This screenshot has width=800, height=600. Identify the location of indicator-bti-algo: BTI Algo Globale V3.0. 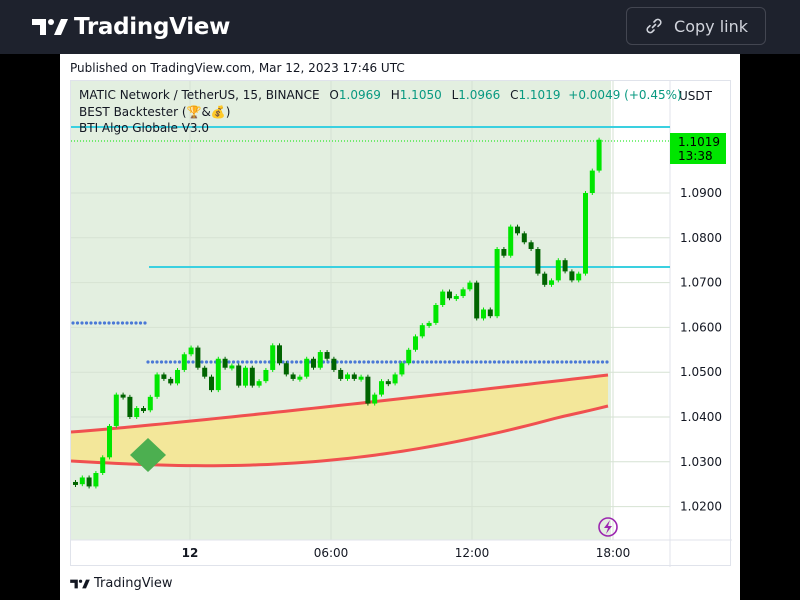
(144, 128).